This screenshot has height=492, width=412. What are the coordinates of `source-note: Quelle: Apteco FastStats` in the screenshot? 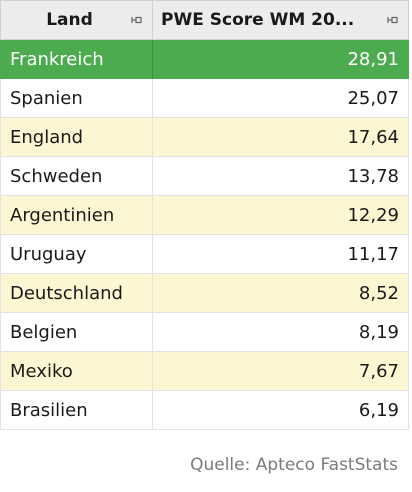 It's located at (294, 465).